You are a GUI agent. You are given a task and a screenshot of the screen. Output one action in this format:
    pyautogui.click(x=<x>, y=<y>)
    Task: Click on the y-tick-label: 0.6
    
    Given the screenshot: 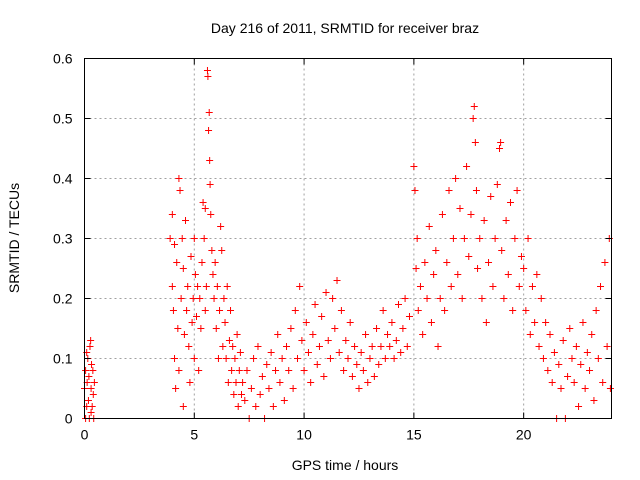 What is the action you would take?
    pyautogui.click(x=63, y=59)
    